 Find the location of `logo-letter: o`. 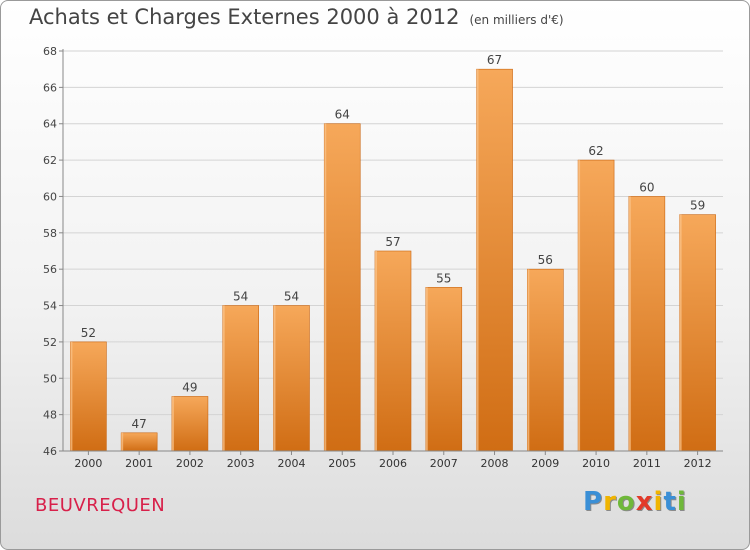

logo-letter: o is located at coordinates (626, 502).